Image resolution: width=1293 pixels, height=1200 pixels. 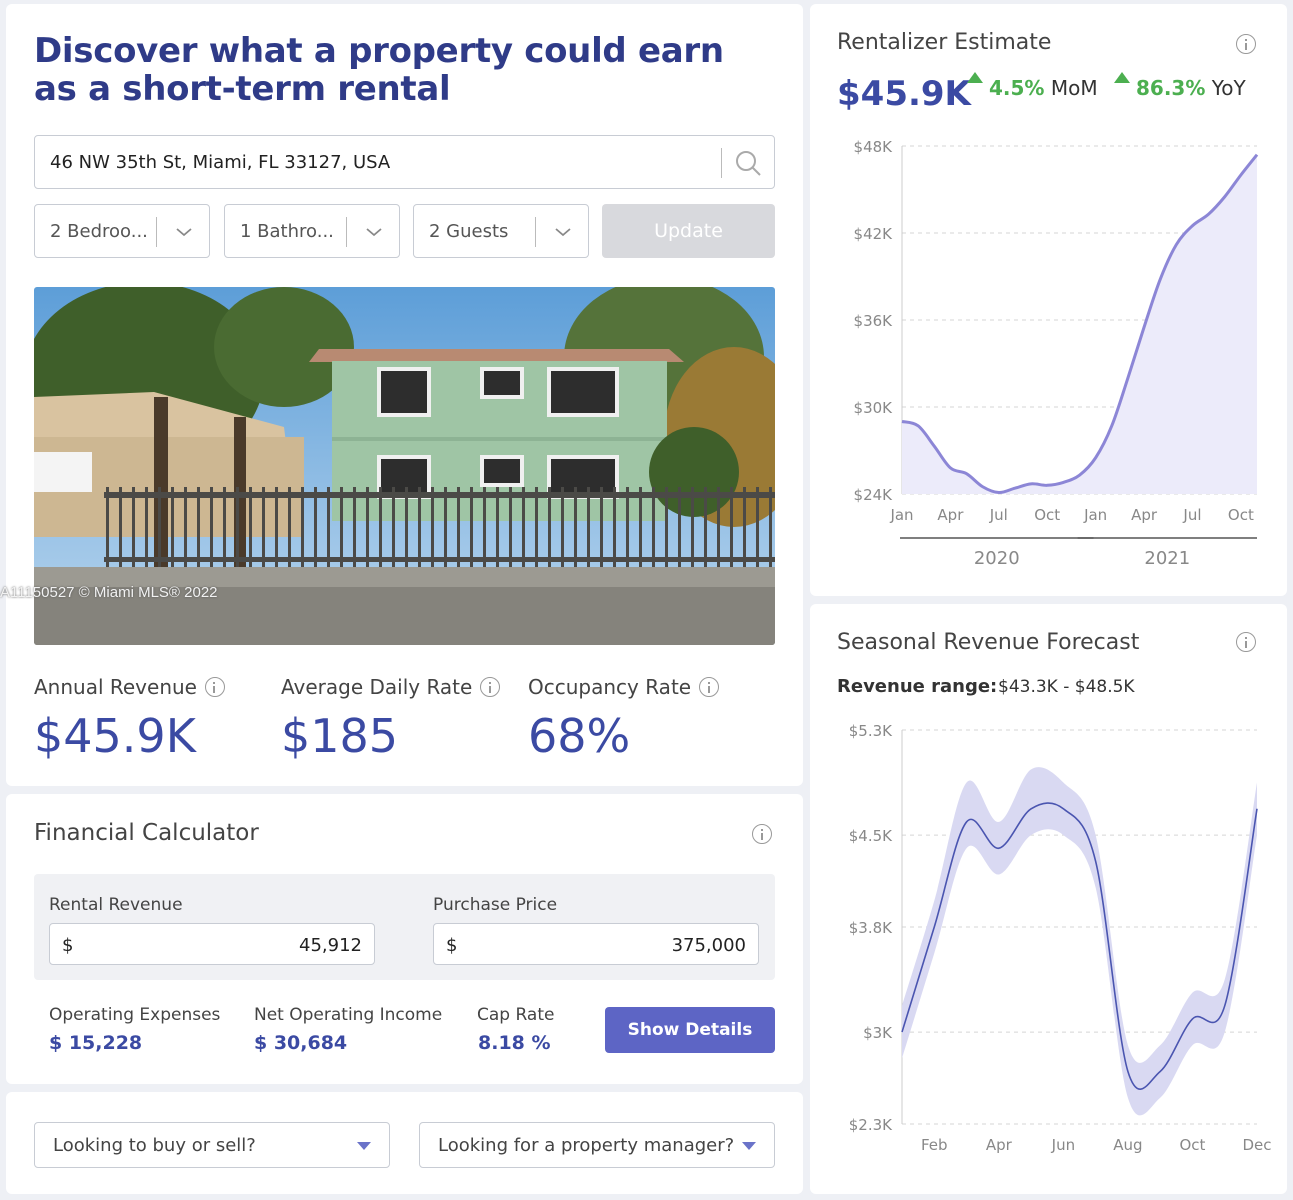 What do you see at coordinates (135, 1015) in the screenshot?
I see `opex-label: Operating Expenses` at bounding box center [135, 1015].